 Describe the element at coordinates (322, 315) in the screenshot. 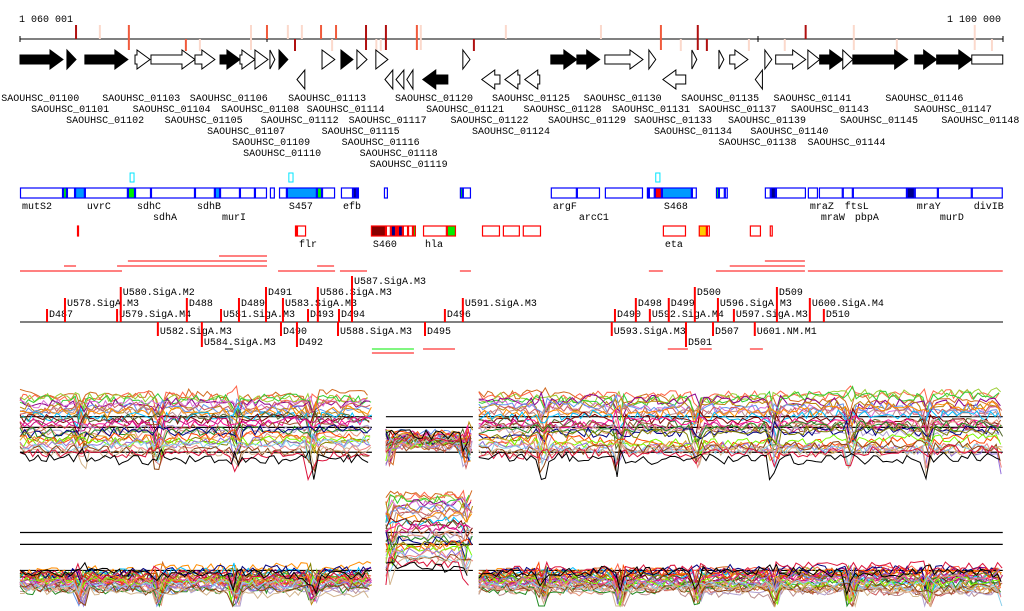

I see `motif-label: D493` at that location.